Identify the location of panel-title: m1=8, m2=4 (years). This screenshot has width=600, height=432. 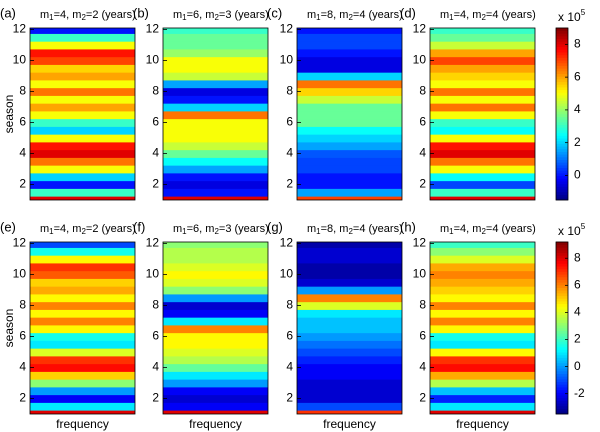
(355, 229).